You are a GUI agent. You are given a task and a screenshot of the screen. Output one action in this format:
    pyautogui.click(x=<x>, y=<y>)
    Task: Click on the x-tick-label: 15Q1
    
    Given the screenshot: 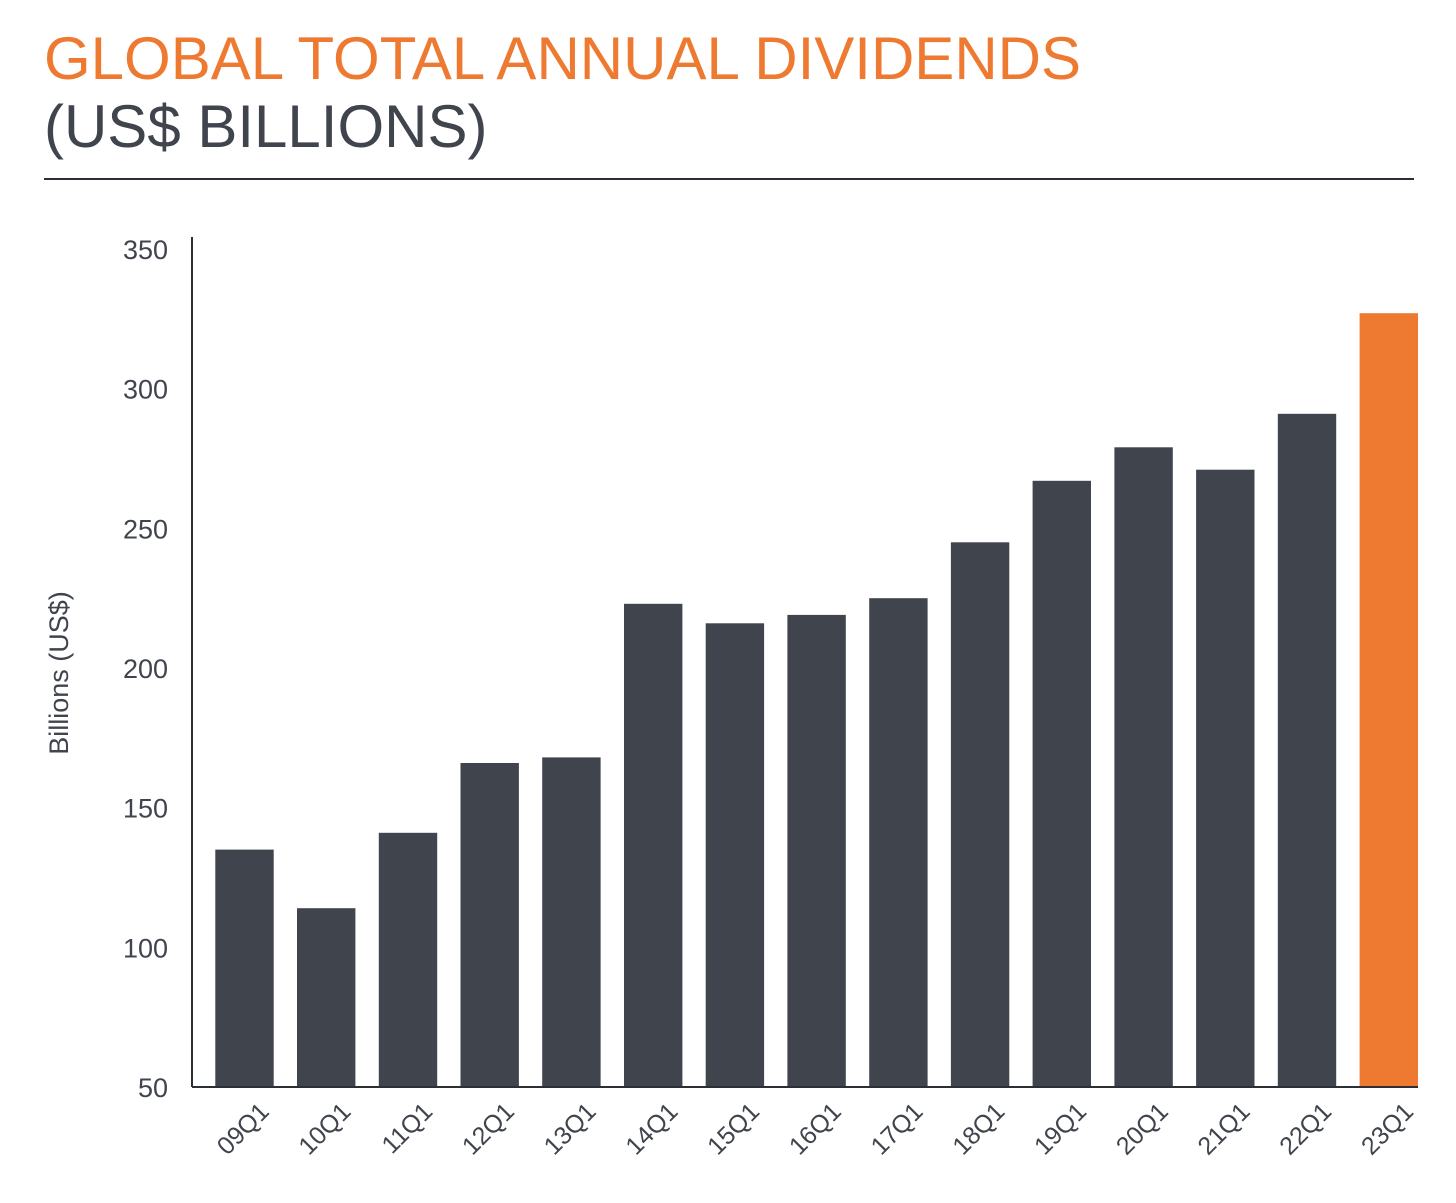 What is the action you would take?
    pyautogui.click(x=733, y=1128)
    